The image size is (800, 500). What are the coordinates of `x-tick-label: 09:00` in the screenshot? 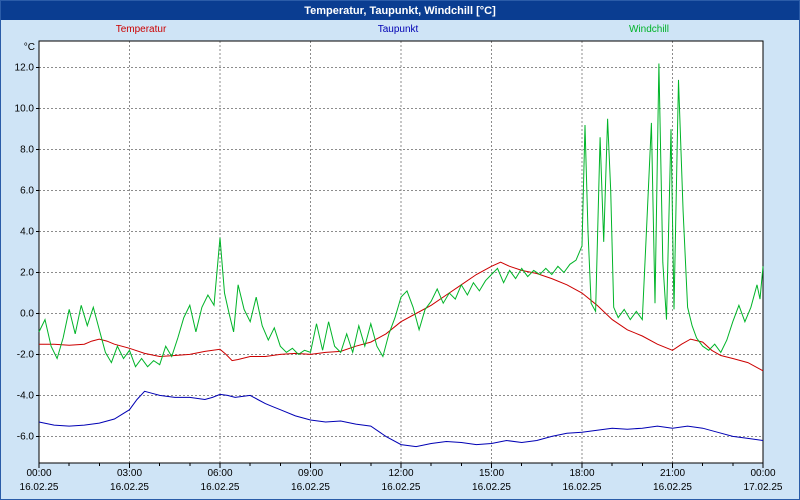 It's located at (310, 473).